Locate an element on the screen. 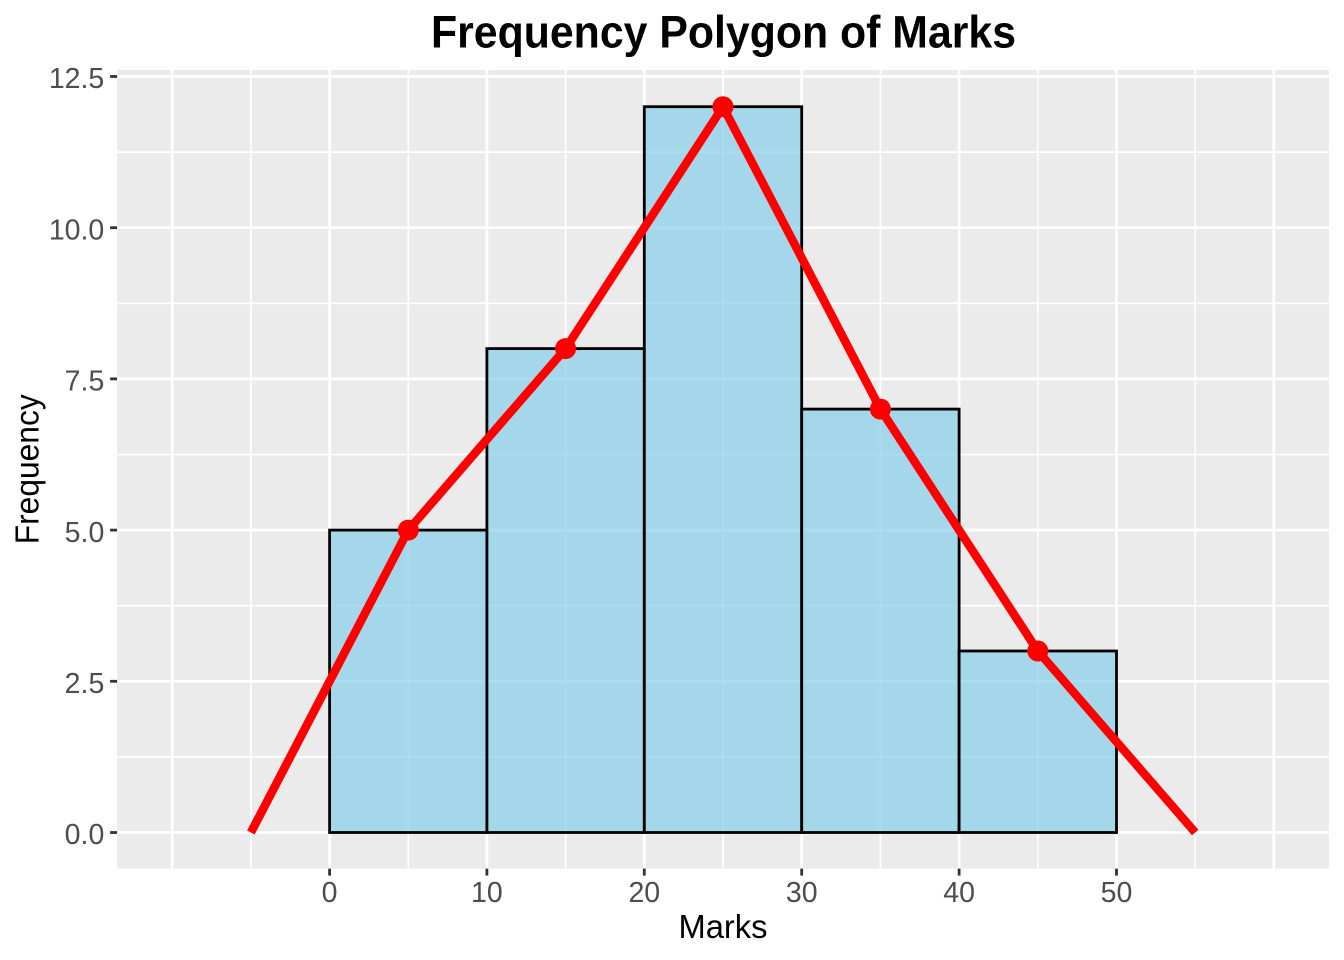 The width and height of the screenshot is (1344, 960). svg-text: 50 is located at coordinates (1117, 893).